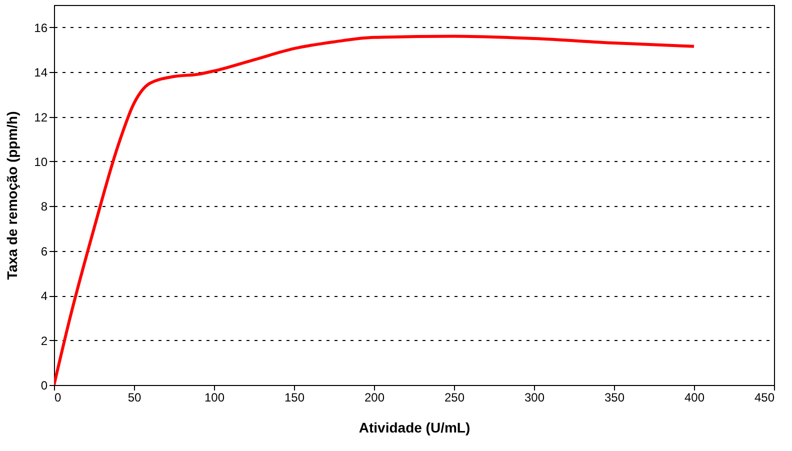  I want to click on y-tick-label: 12, so click(41, 117).